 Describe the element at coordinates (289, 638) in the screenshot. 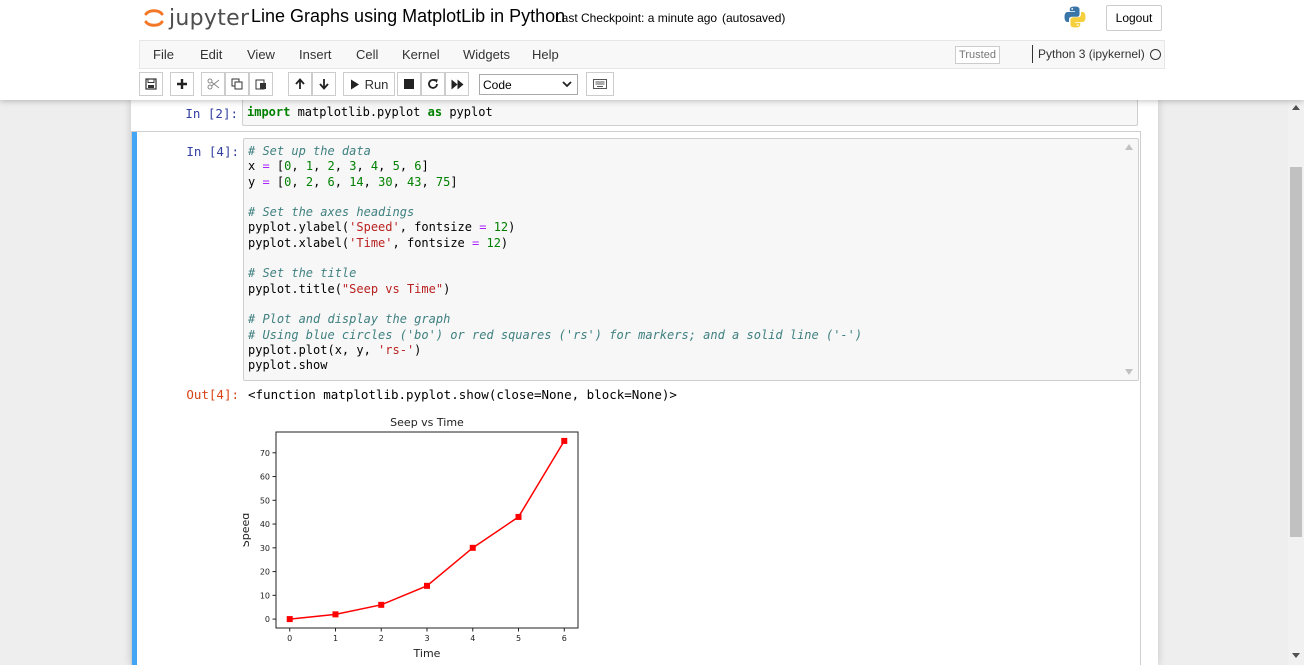

I see `x-tick-label: 0` at that location.